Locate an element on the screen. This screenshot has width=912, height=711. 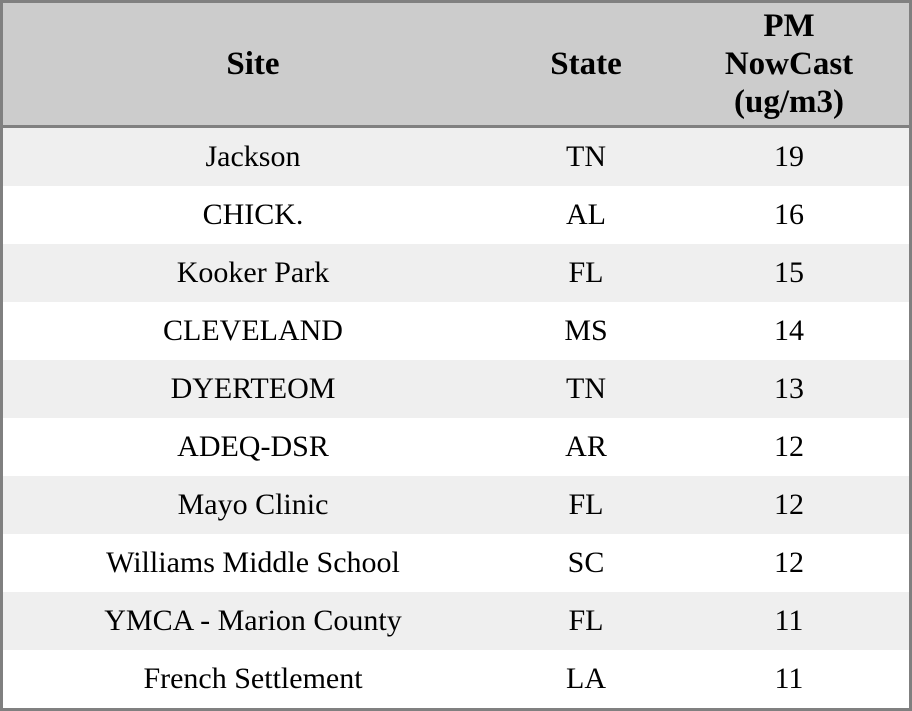
table-row: CLEVELAND MS 14 is located at coordinates (456, 331).